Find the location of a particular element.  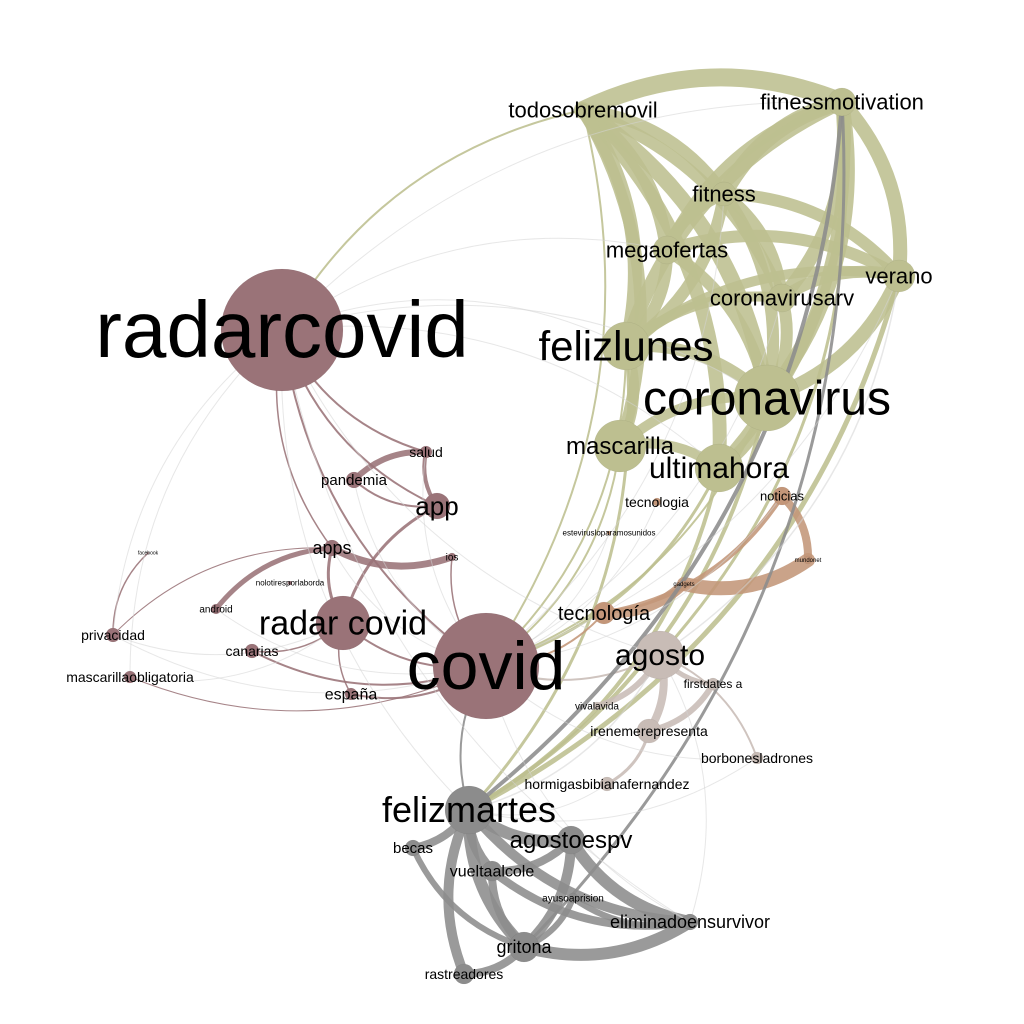

edge-radarcovid-fitnessmotivation is located at coordinates (562, 216).